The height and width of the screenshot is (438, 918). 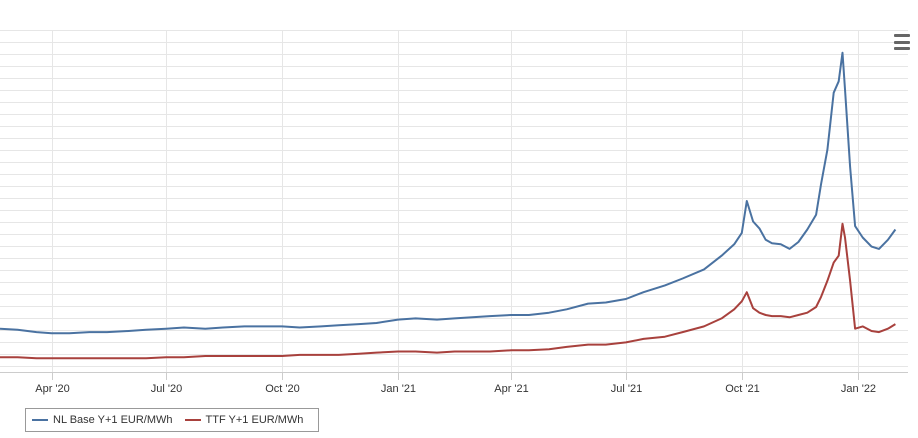 I want to click on legend-swatch-ttf, so click(x=192, y=420).